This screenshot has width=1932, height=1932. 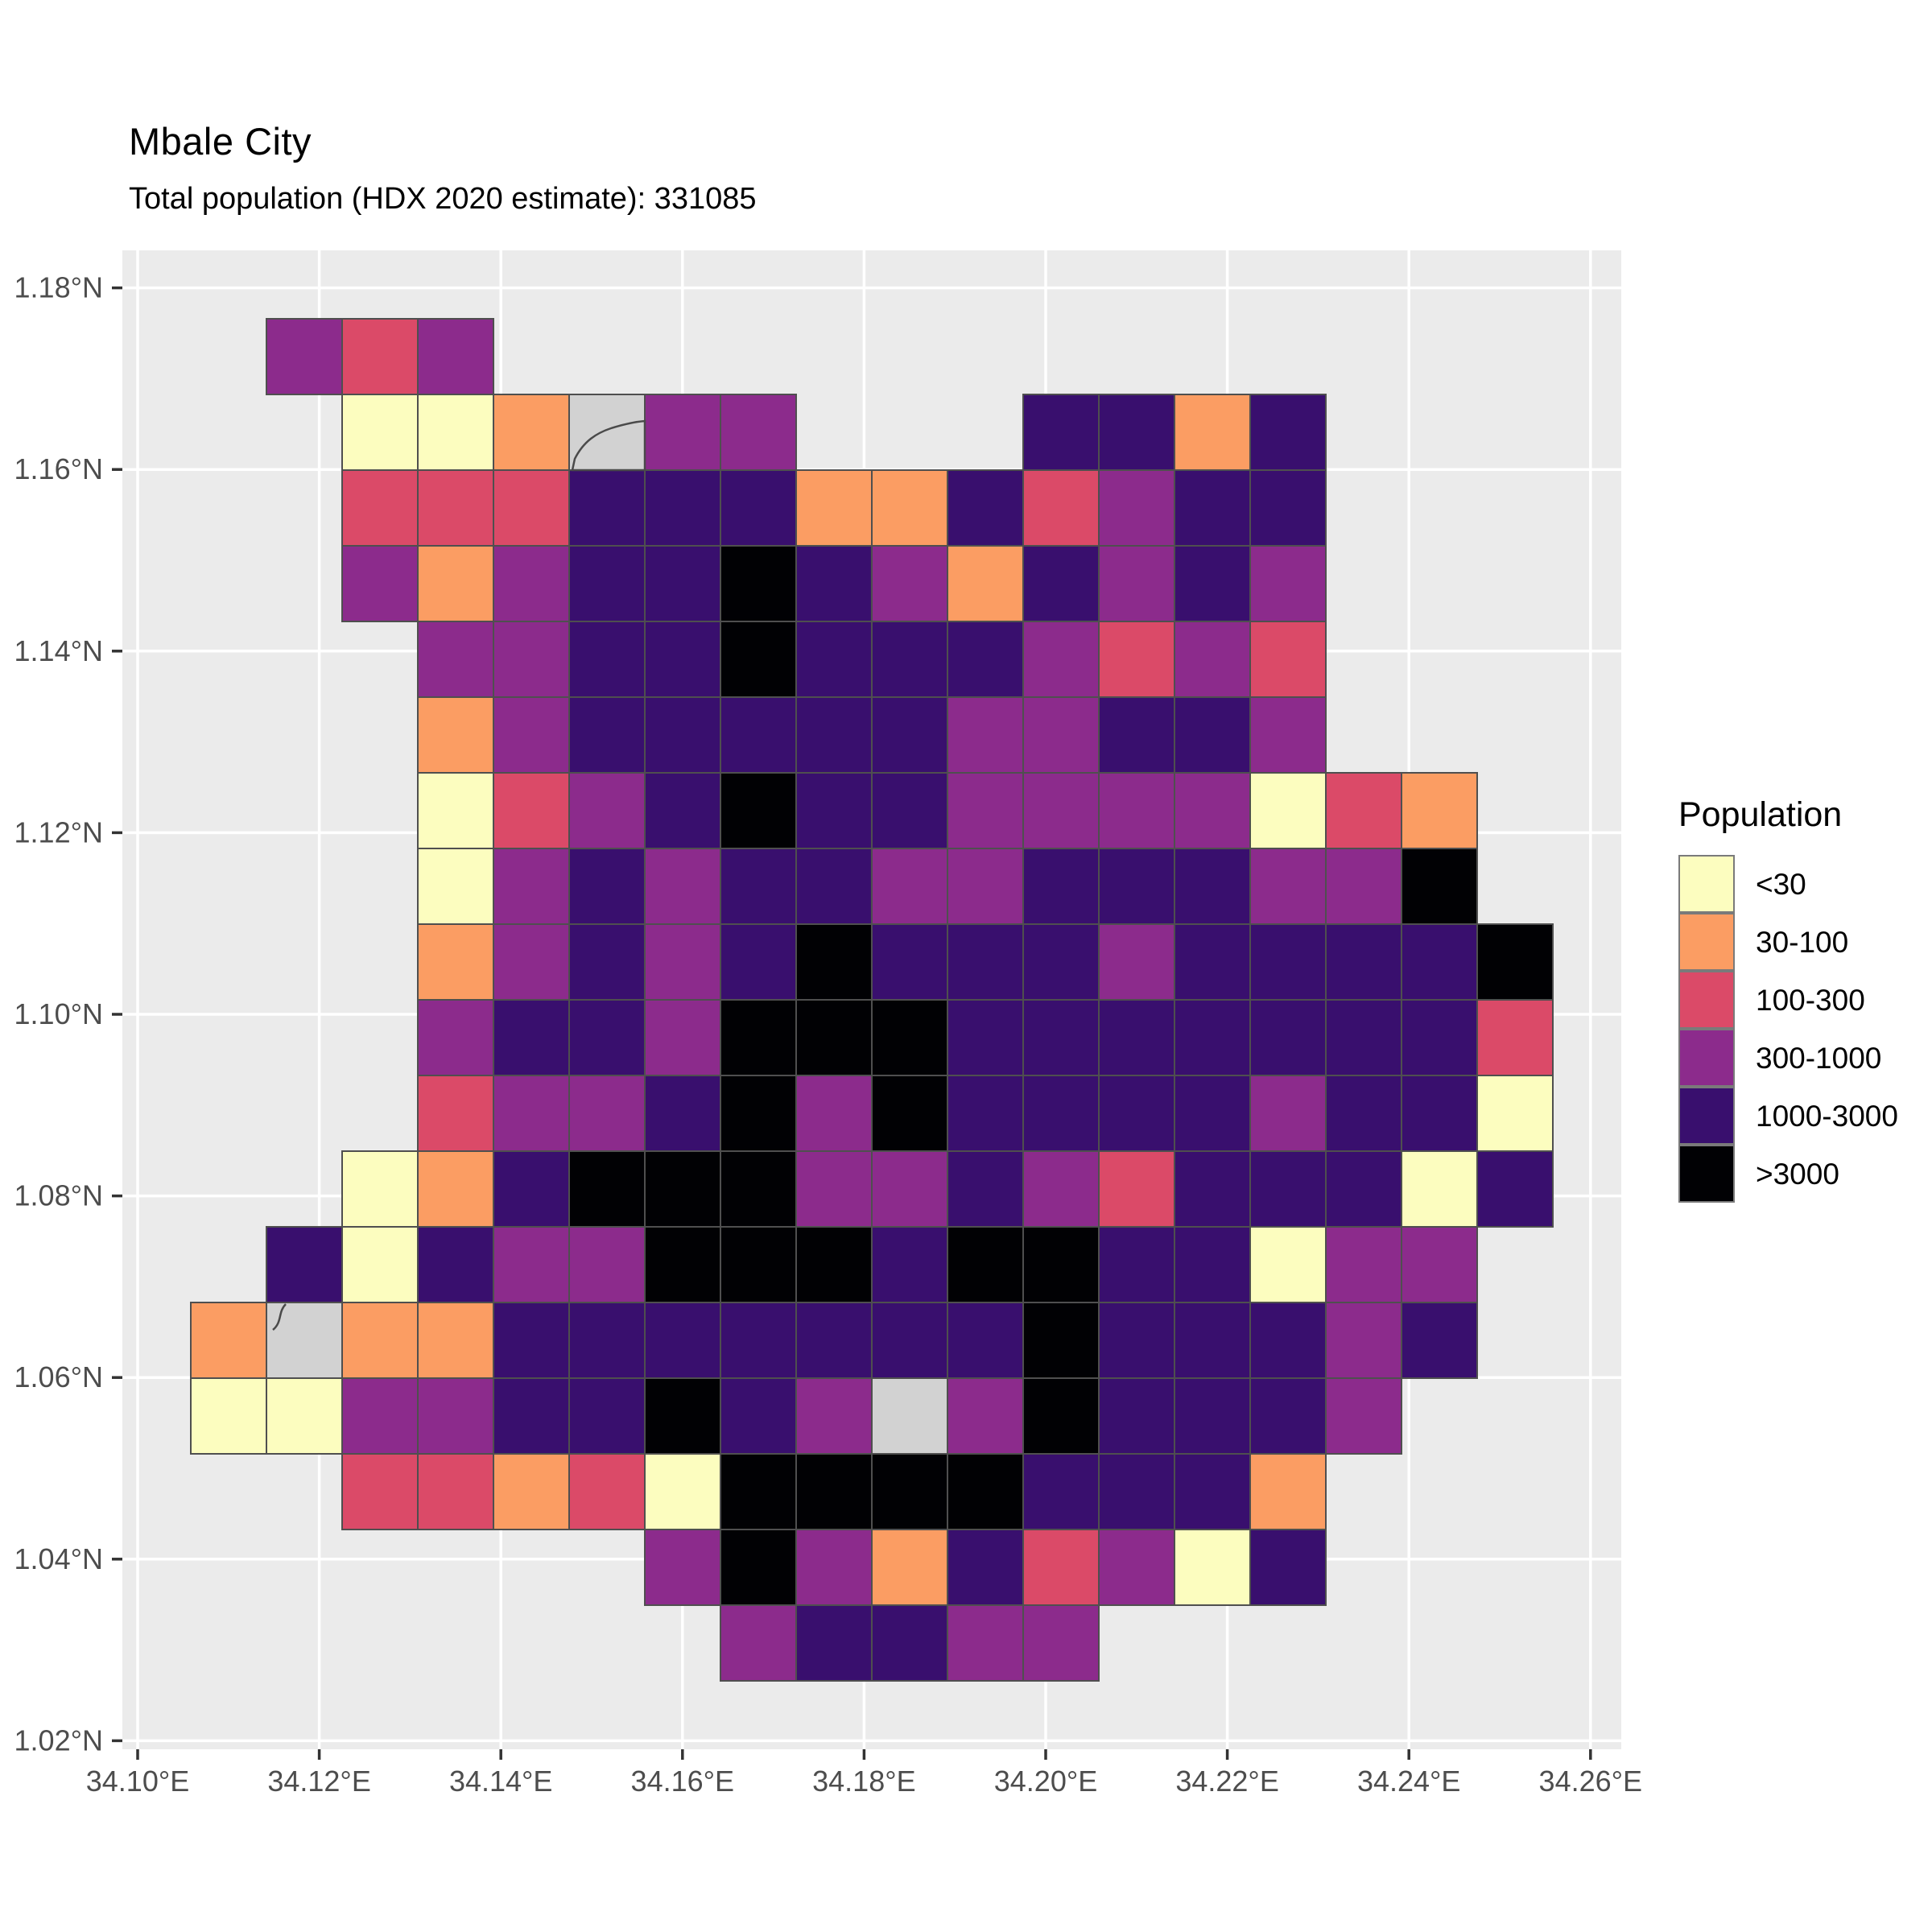 I want to click on x-tick-label: 34.16°E, so click(x=683, y=1781).